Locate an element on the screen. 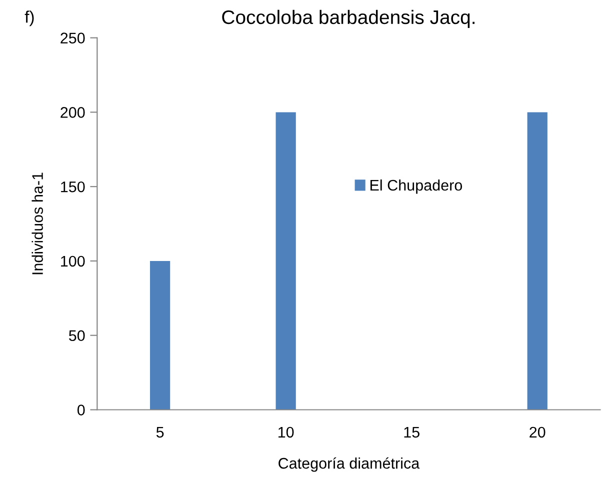 The image size is (615, 504). y-tick-label: 0 is located at coordinates (81, 410).